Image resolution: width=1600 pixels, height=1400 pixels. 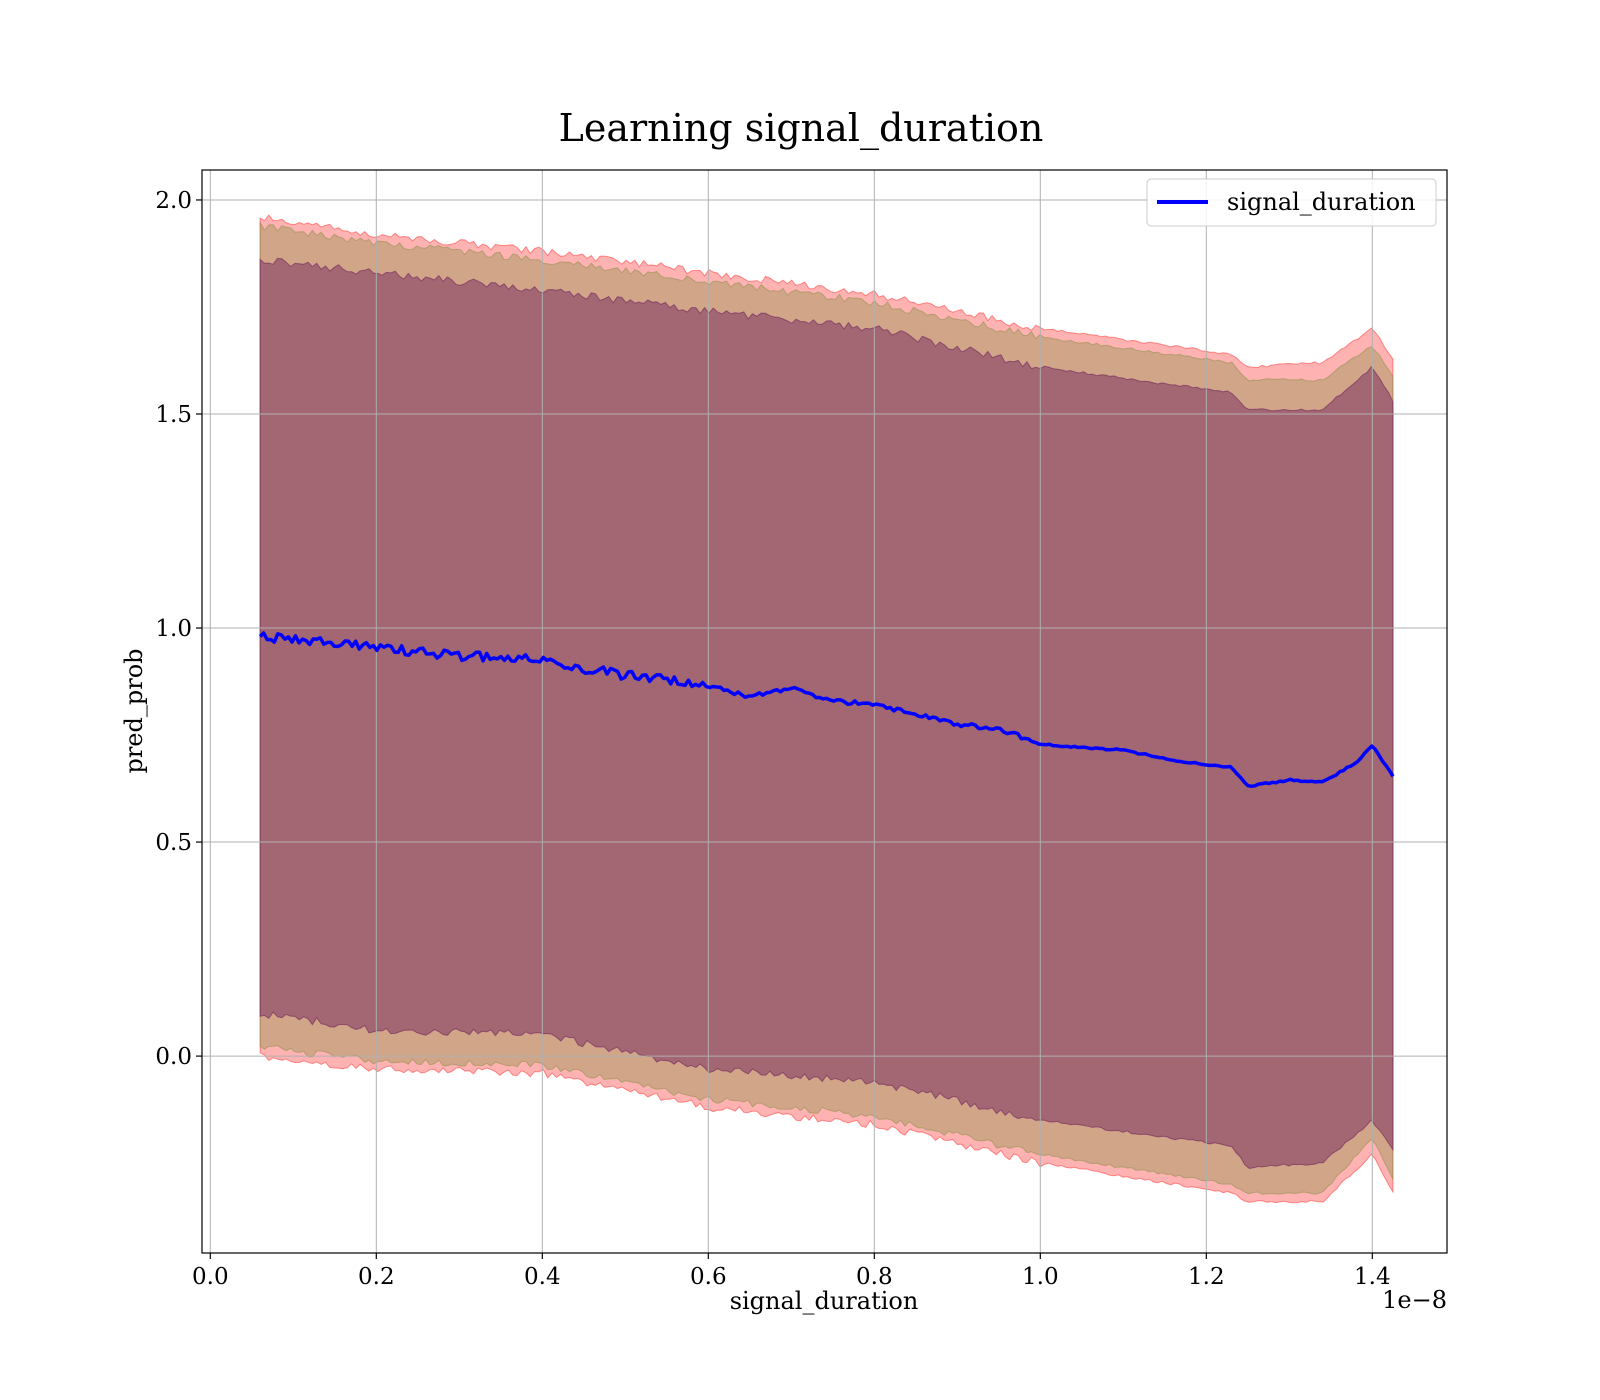 I want to click on x-tick-label: 1.4, so click(x=1372, y=1277).